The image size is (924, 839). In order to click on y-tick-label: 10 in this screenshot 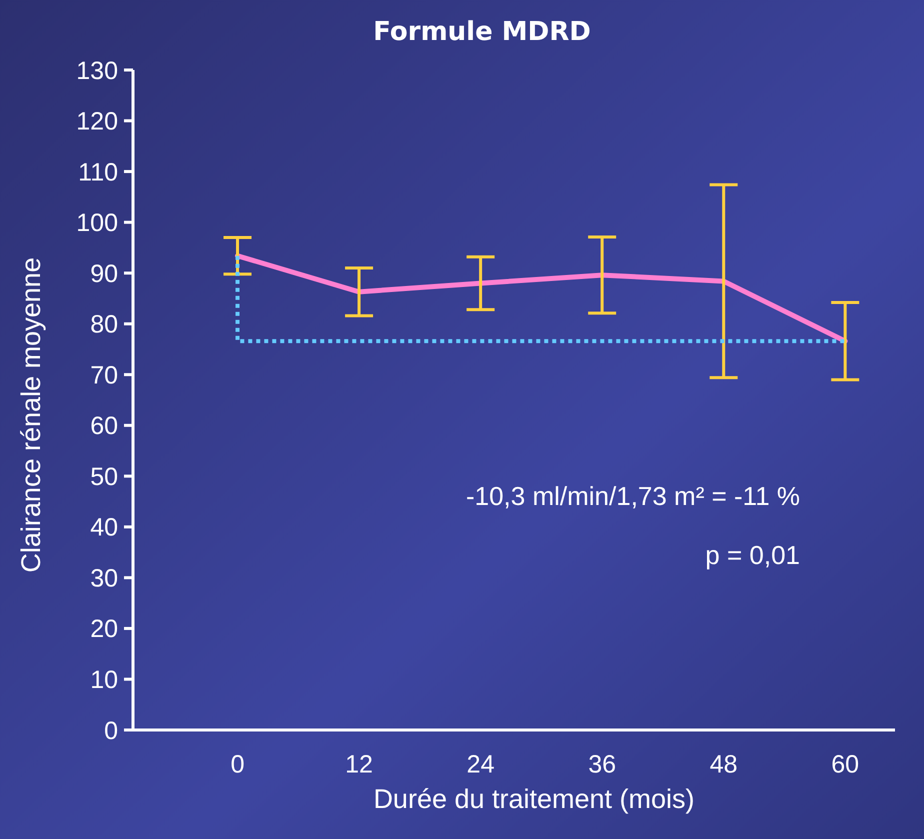, I will do `click(104, 680)`.